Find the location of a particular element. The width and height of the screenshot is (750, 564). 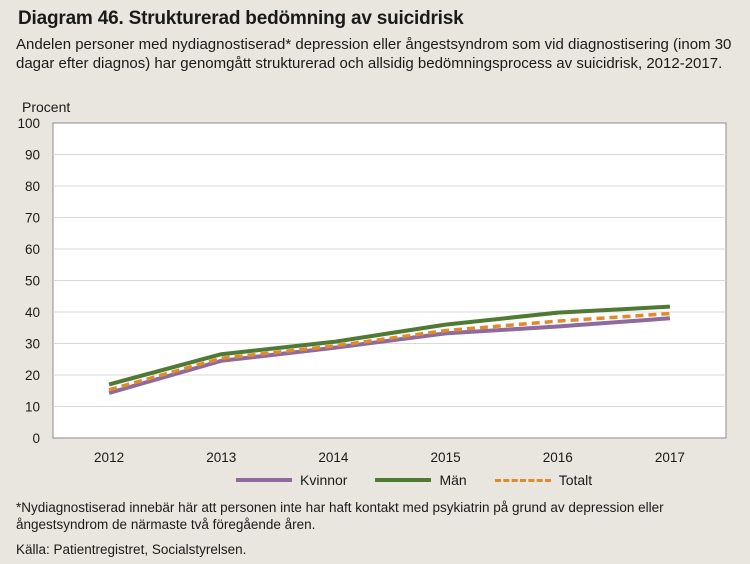

x-tick-label: 2015 is located at coordinates (446, 457).